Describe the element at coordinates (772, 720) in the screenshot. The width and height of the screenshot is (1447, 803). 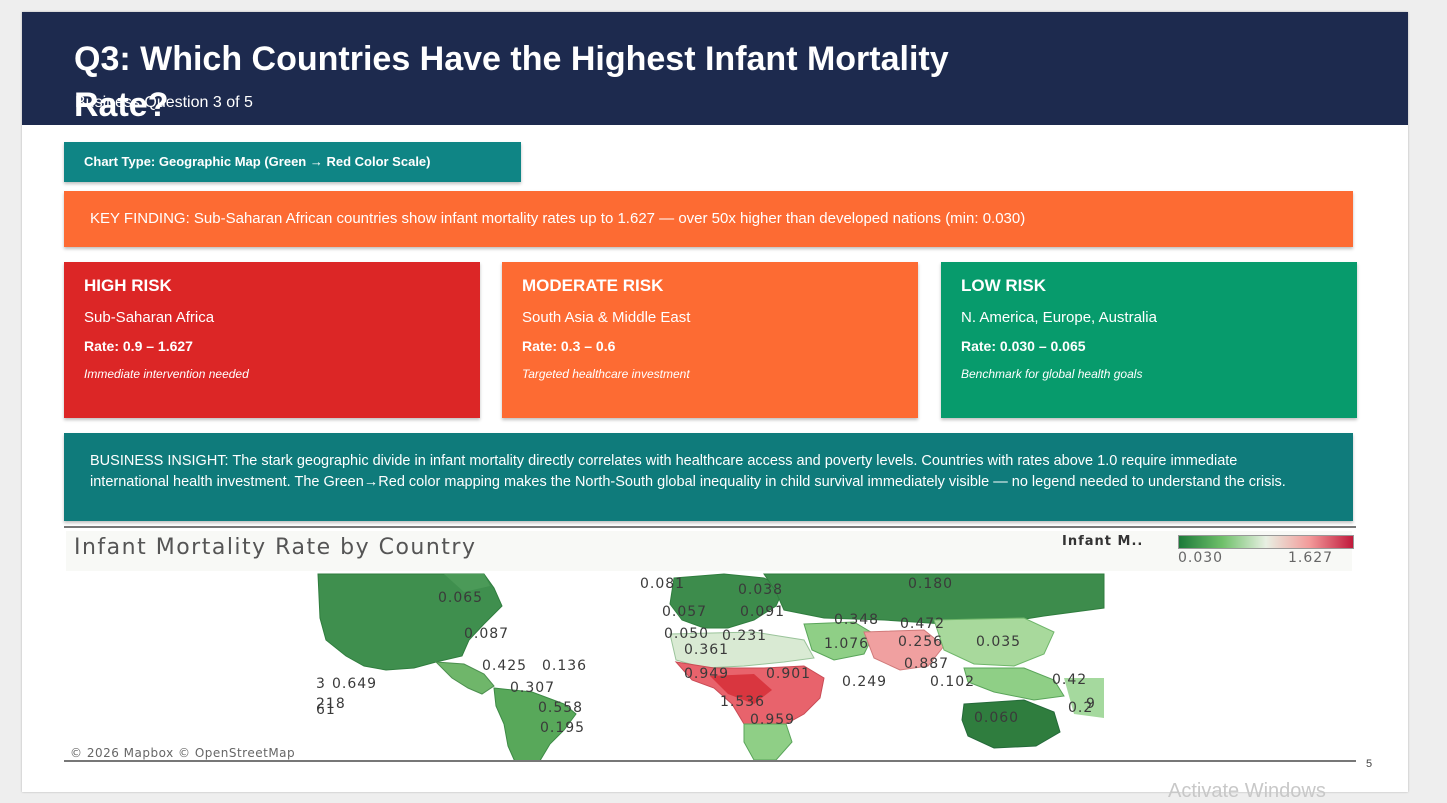
I see `map-value-label: 0.959` at that location.